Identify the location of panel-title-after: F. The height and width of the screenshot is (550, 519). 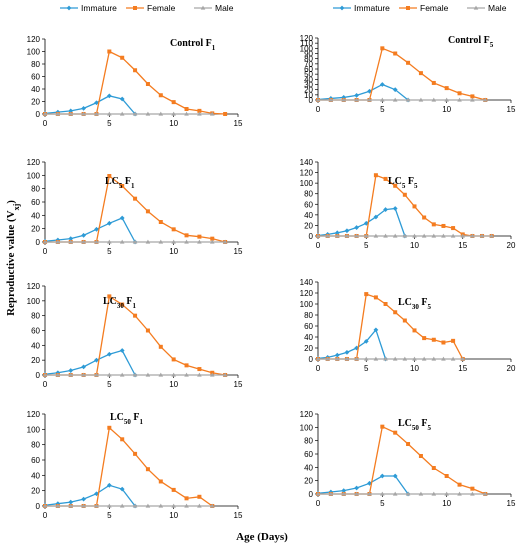
(409, 181).